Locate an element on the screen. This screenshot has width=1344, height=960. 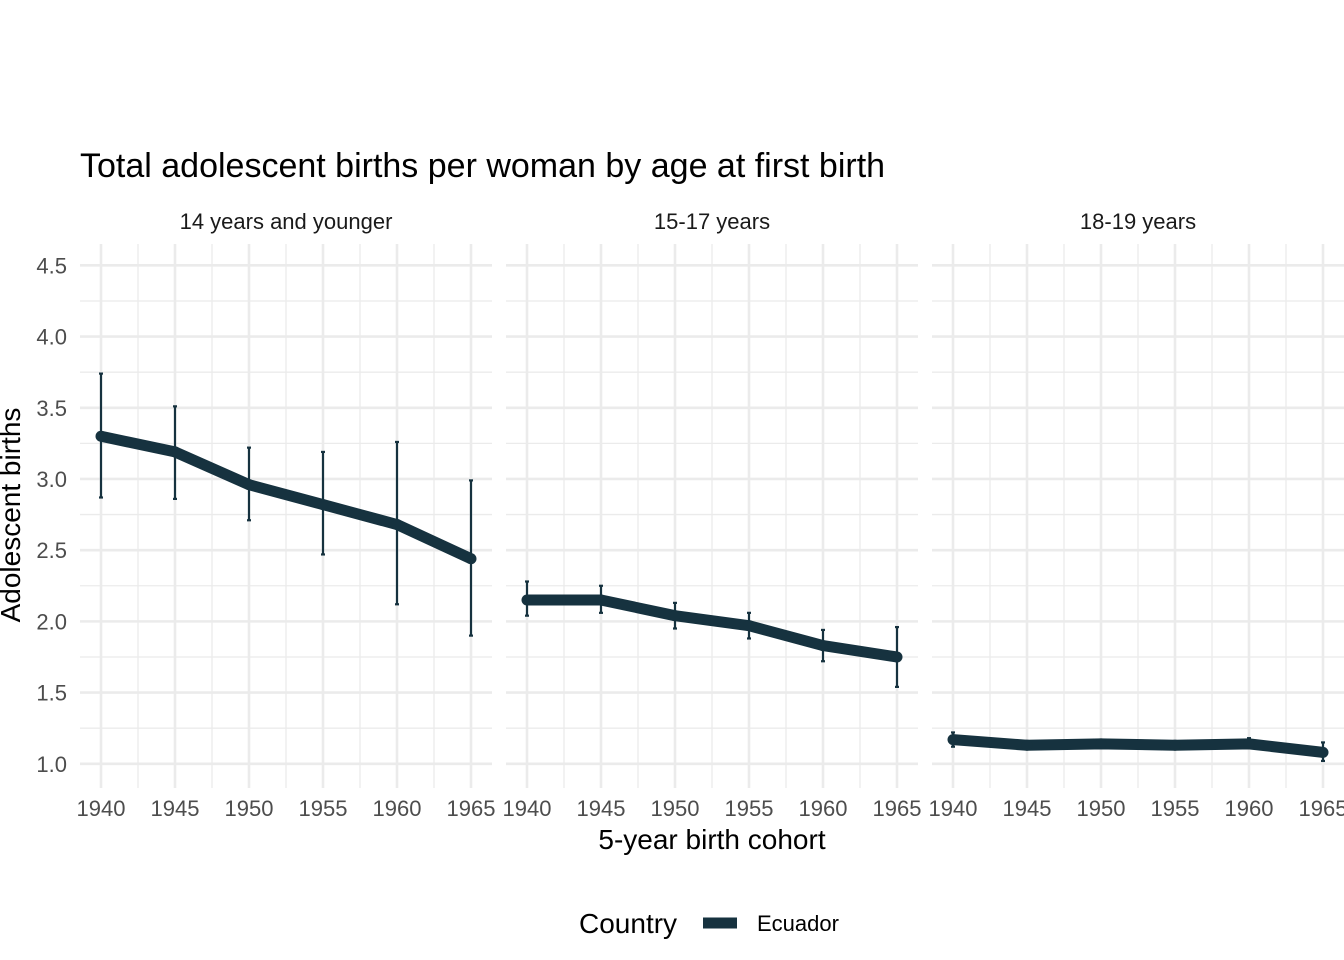
y-tick-label: 2.5 is located at coordinates (51, 550).